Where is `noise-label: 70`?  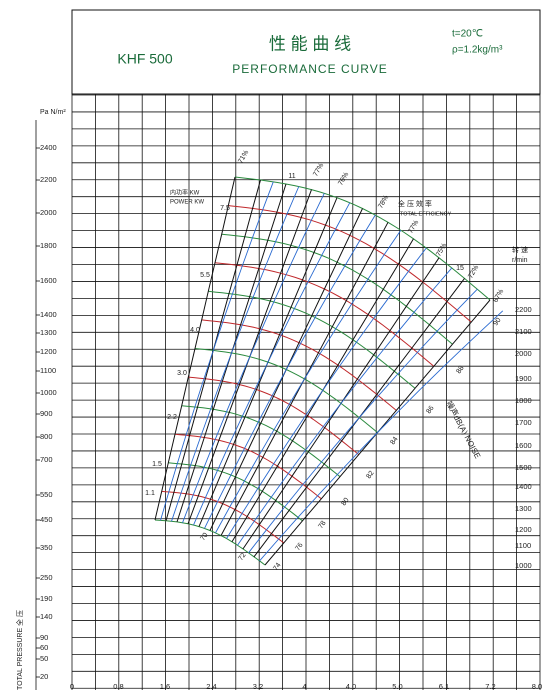
noise-label: 70 is located at coordinates (204, 537).